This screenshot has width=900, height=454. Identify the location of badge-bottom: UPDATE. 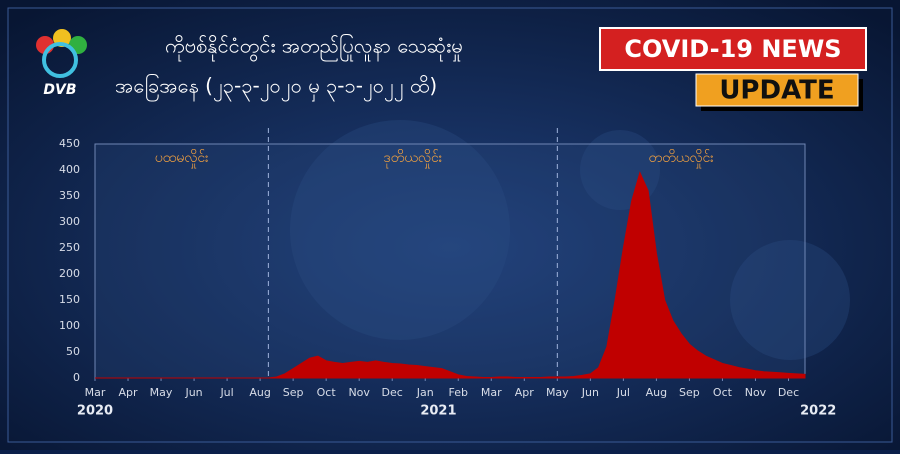
(776, 91).